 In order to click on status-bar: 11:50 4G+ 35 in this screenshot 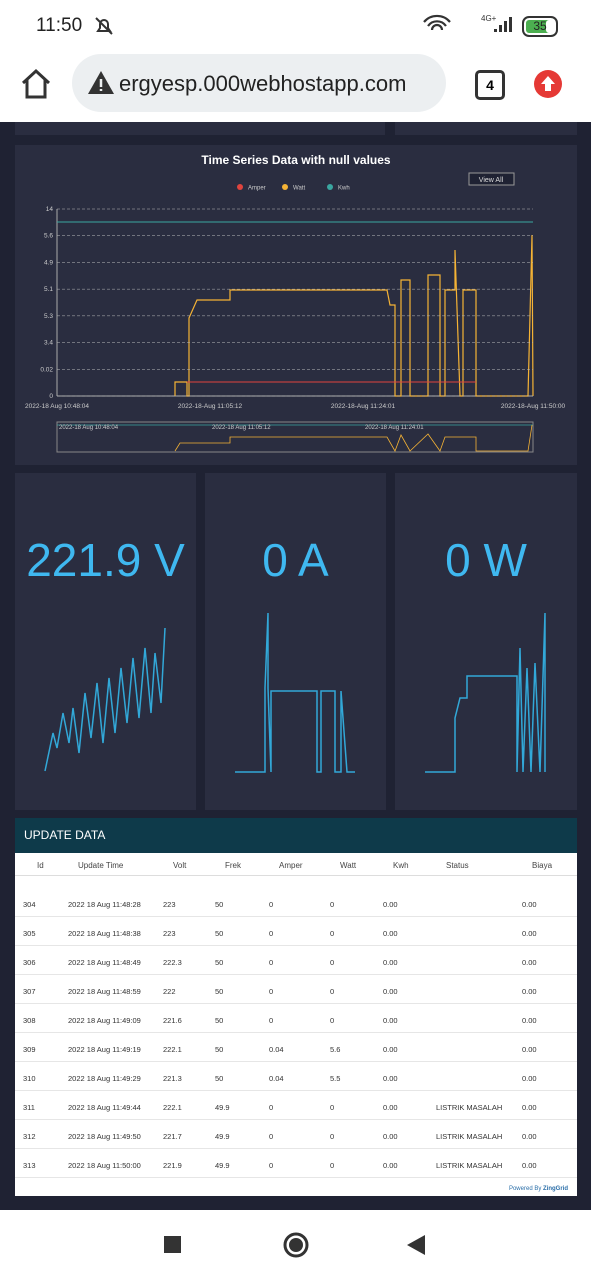, I will do `click(295, 25)`.